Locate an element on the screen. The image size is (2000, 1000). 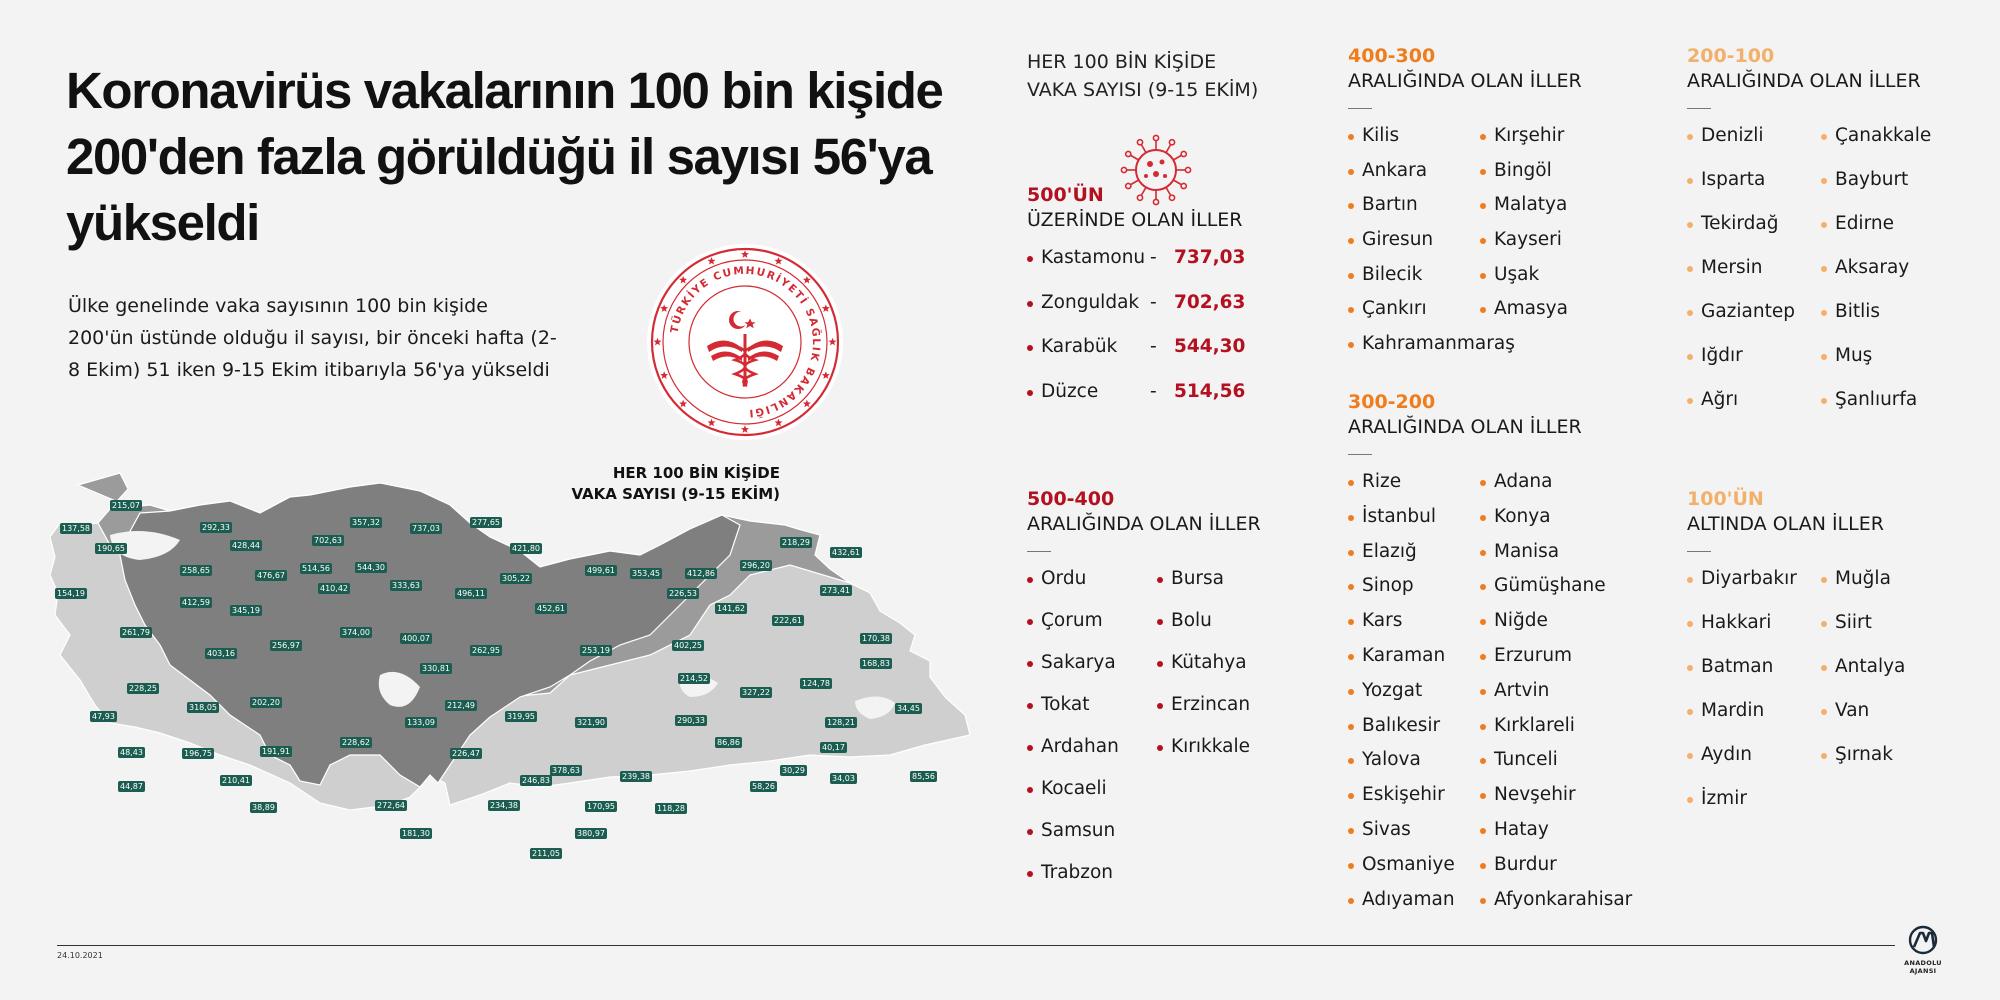
province-item: Çankırı is located at coordinates (1414, 315).